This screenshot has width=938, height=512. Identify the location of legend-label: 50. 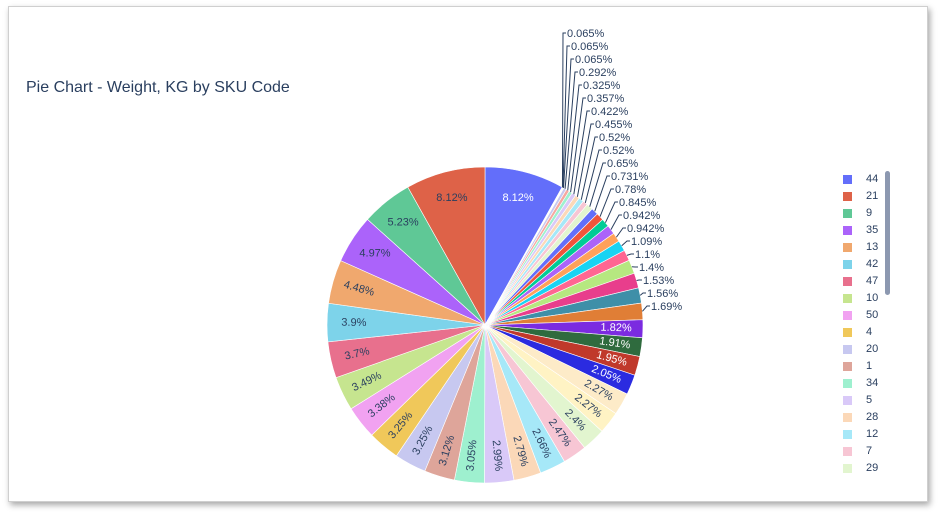
(872, 315).